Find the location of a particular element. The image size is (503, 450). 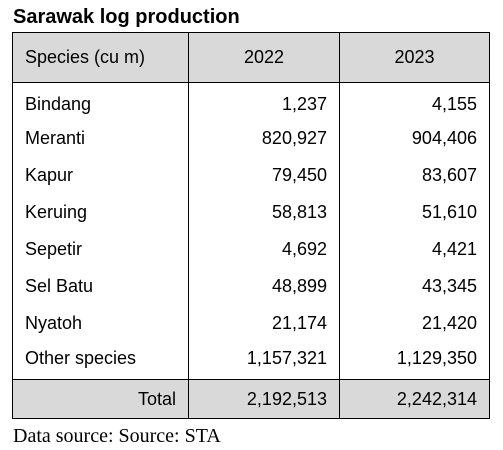

species-cell: Meranti is located at coordinates (100, 138).